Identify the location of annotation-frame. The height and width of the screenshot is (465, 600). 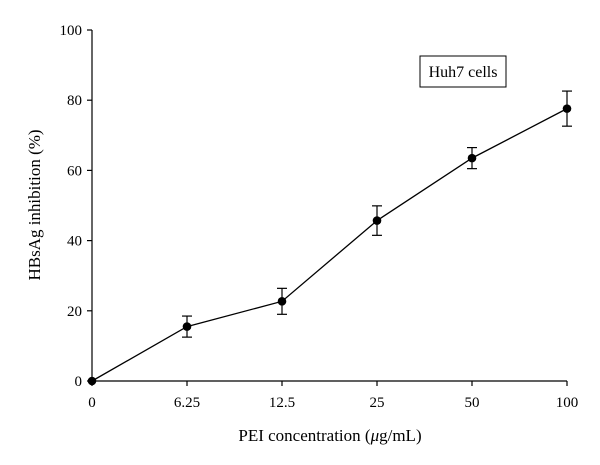
(463, 71).